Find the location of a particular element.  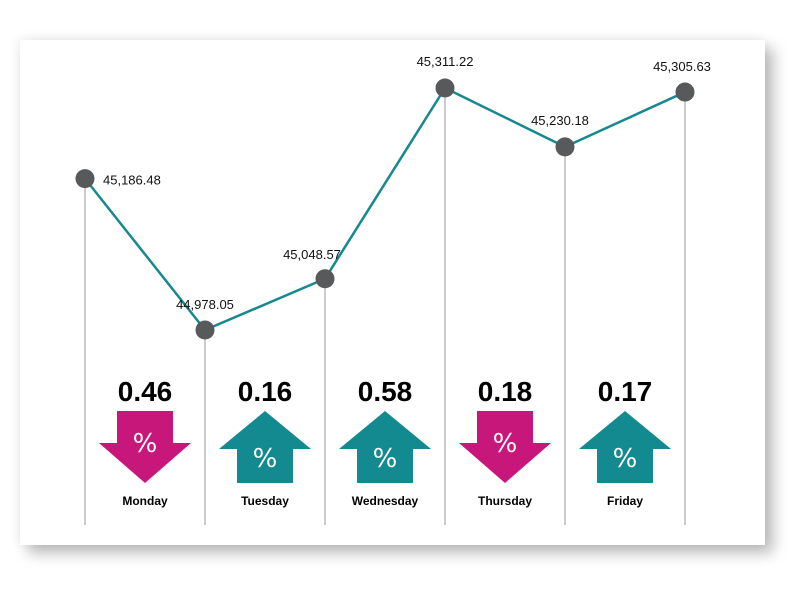

day-label: Wednesday is located at coordinates (385, 501).